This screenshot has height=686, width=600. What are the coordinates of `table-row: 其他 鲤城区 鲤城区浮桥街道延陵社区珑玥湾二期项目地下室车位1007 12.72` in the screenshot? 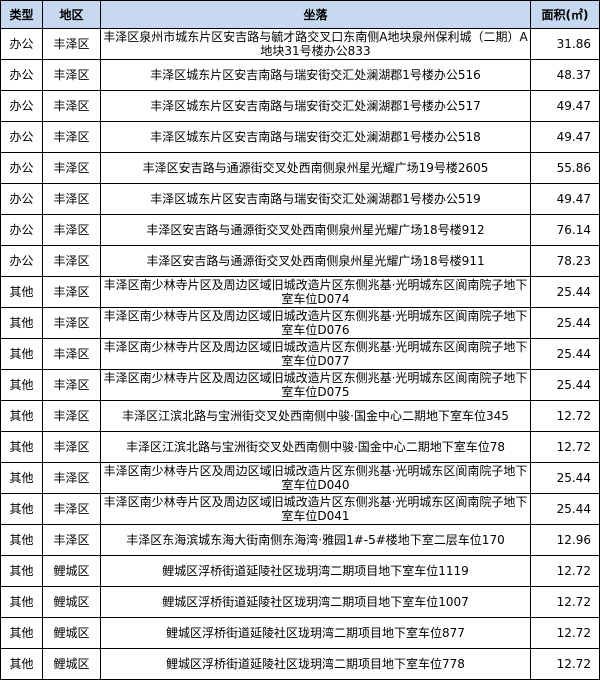 It's located at (300, 602).